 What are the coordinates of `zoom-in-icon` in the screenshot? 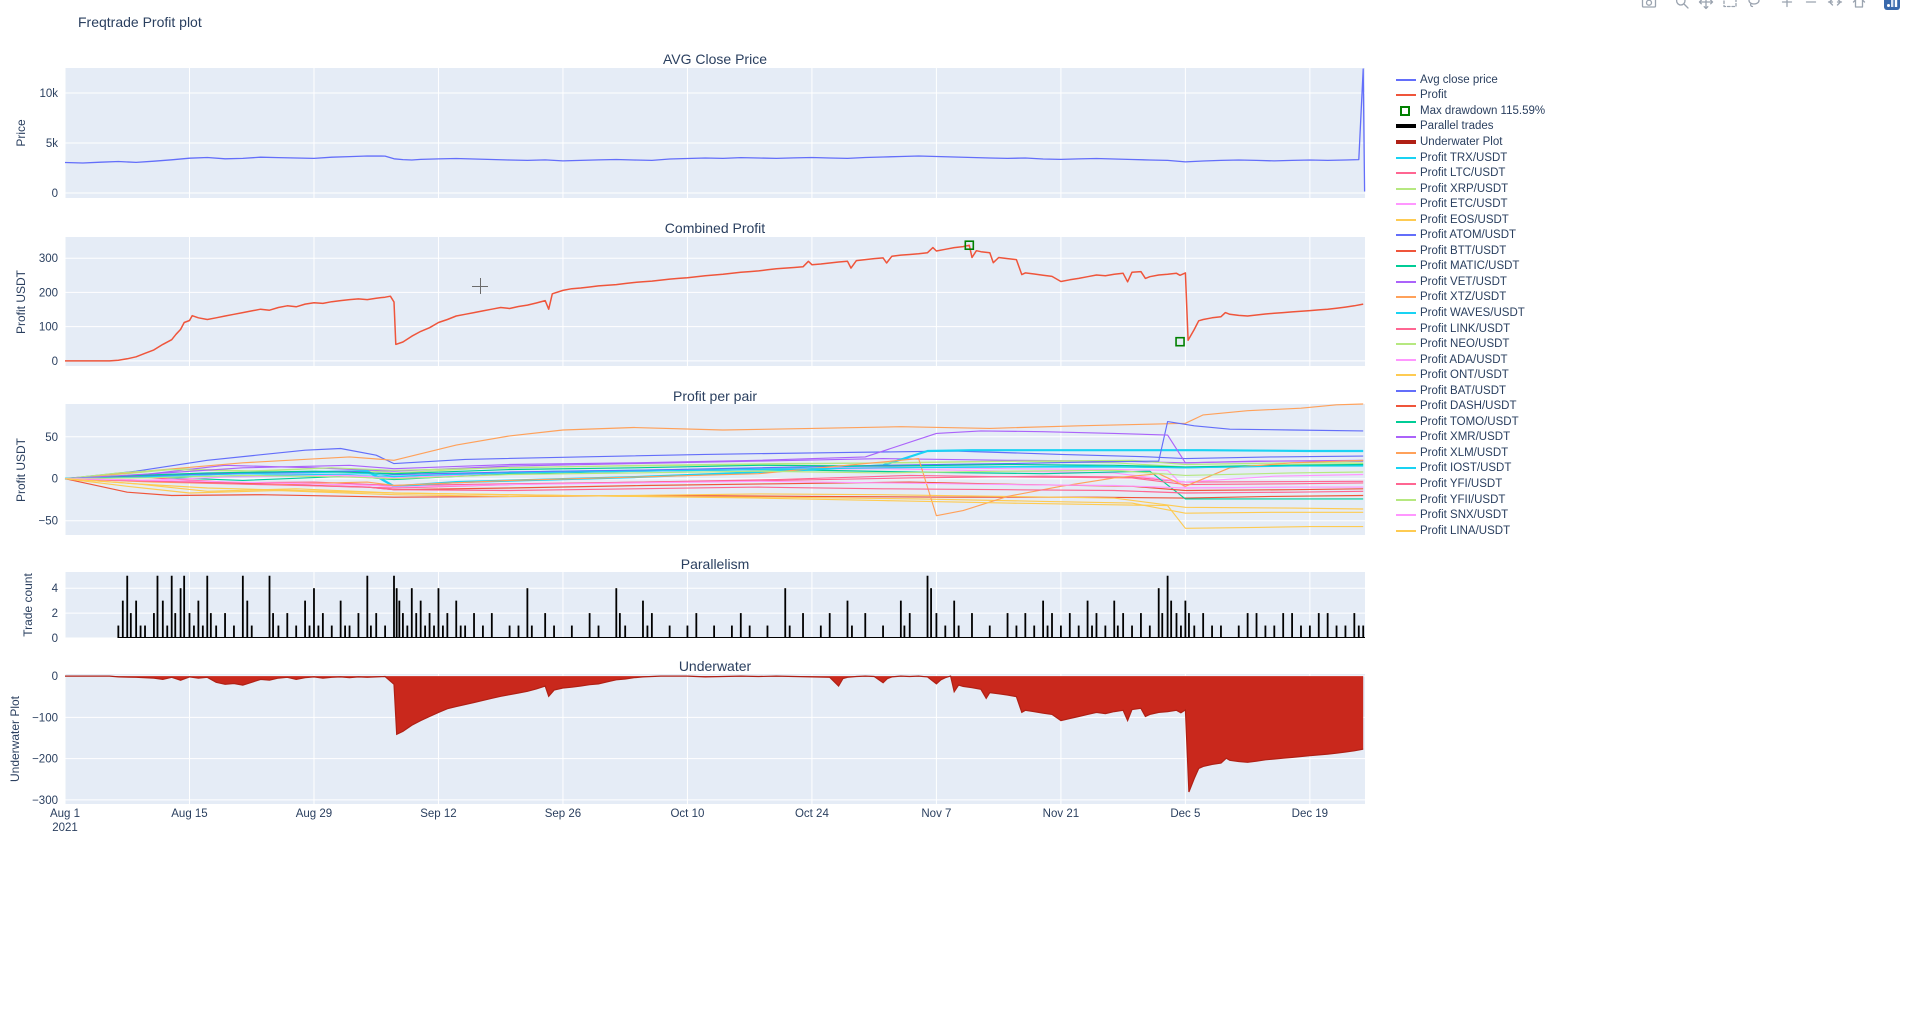 It's located at (1787, 7).